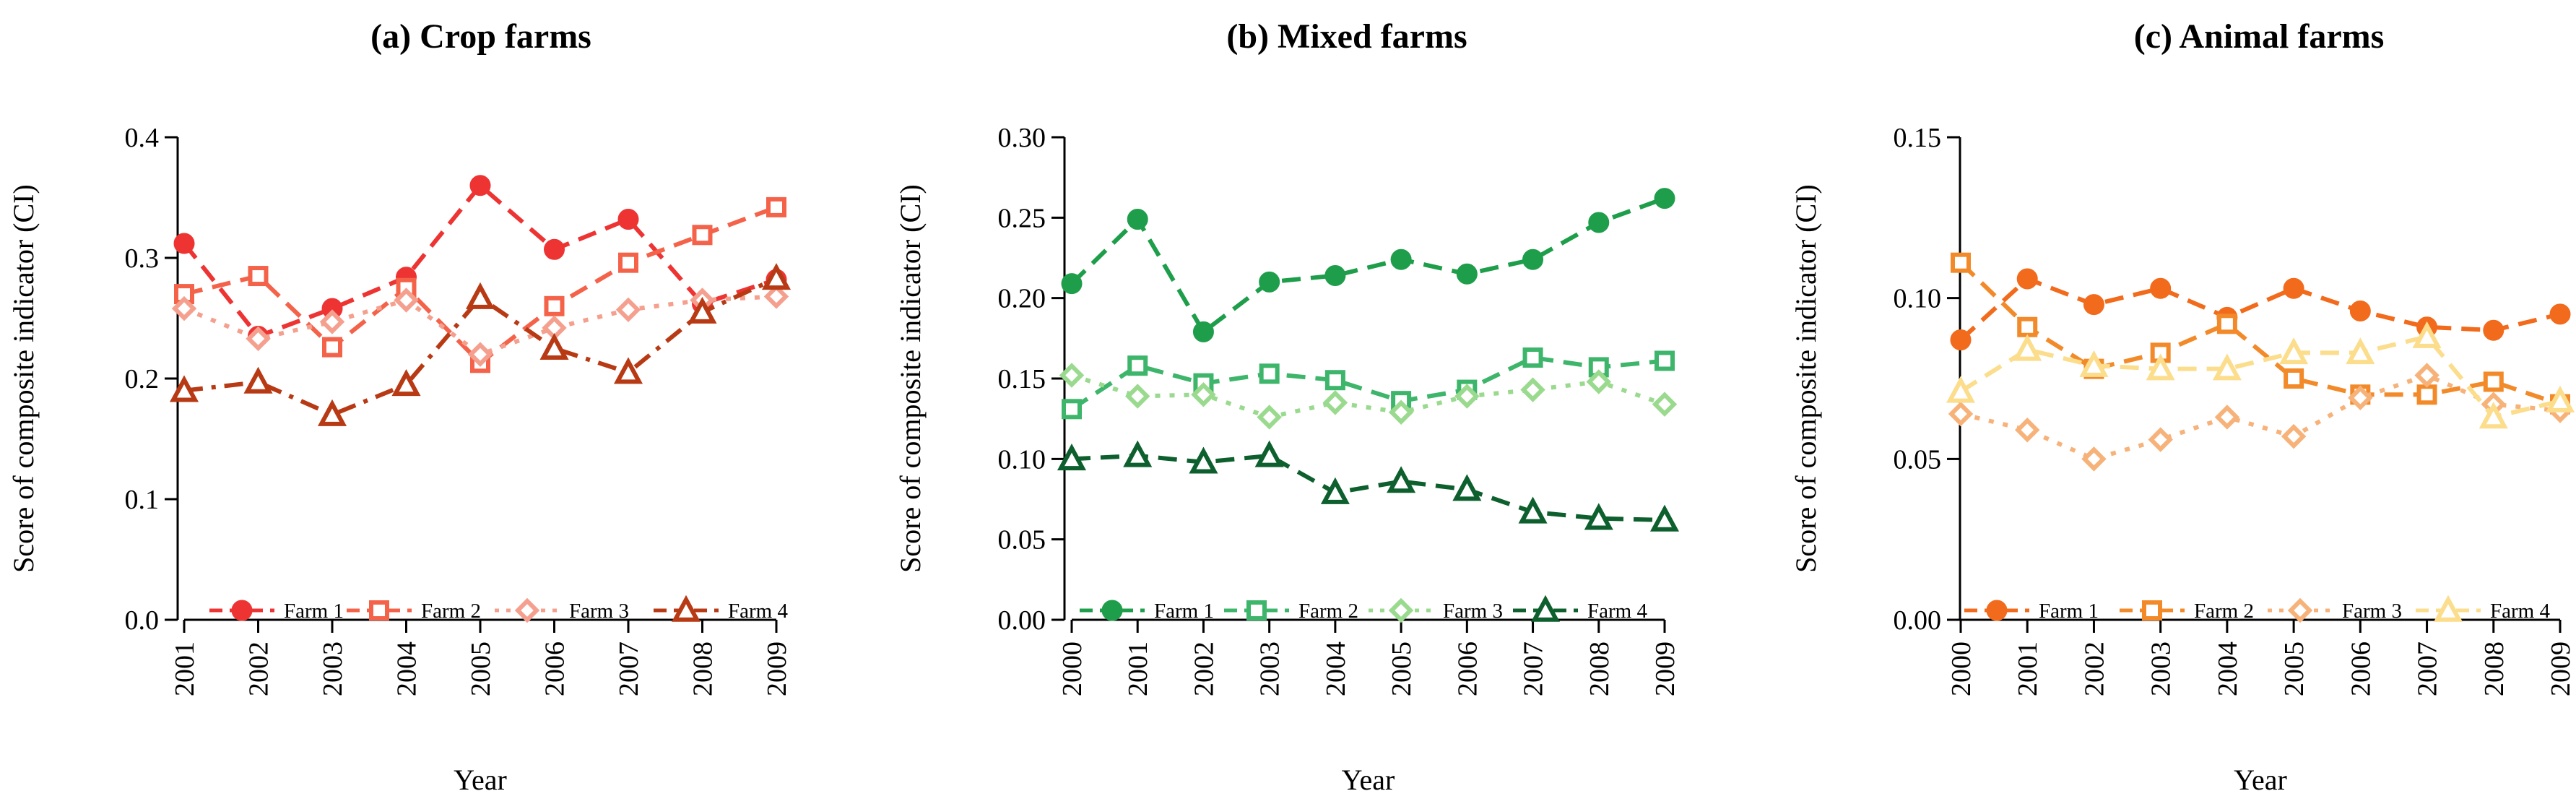  I want to click on y-tick-label: 0.2, so click(142, 379).